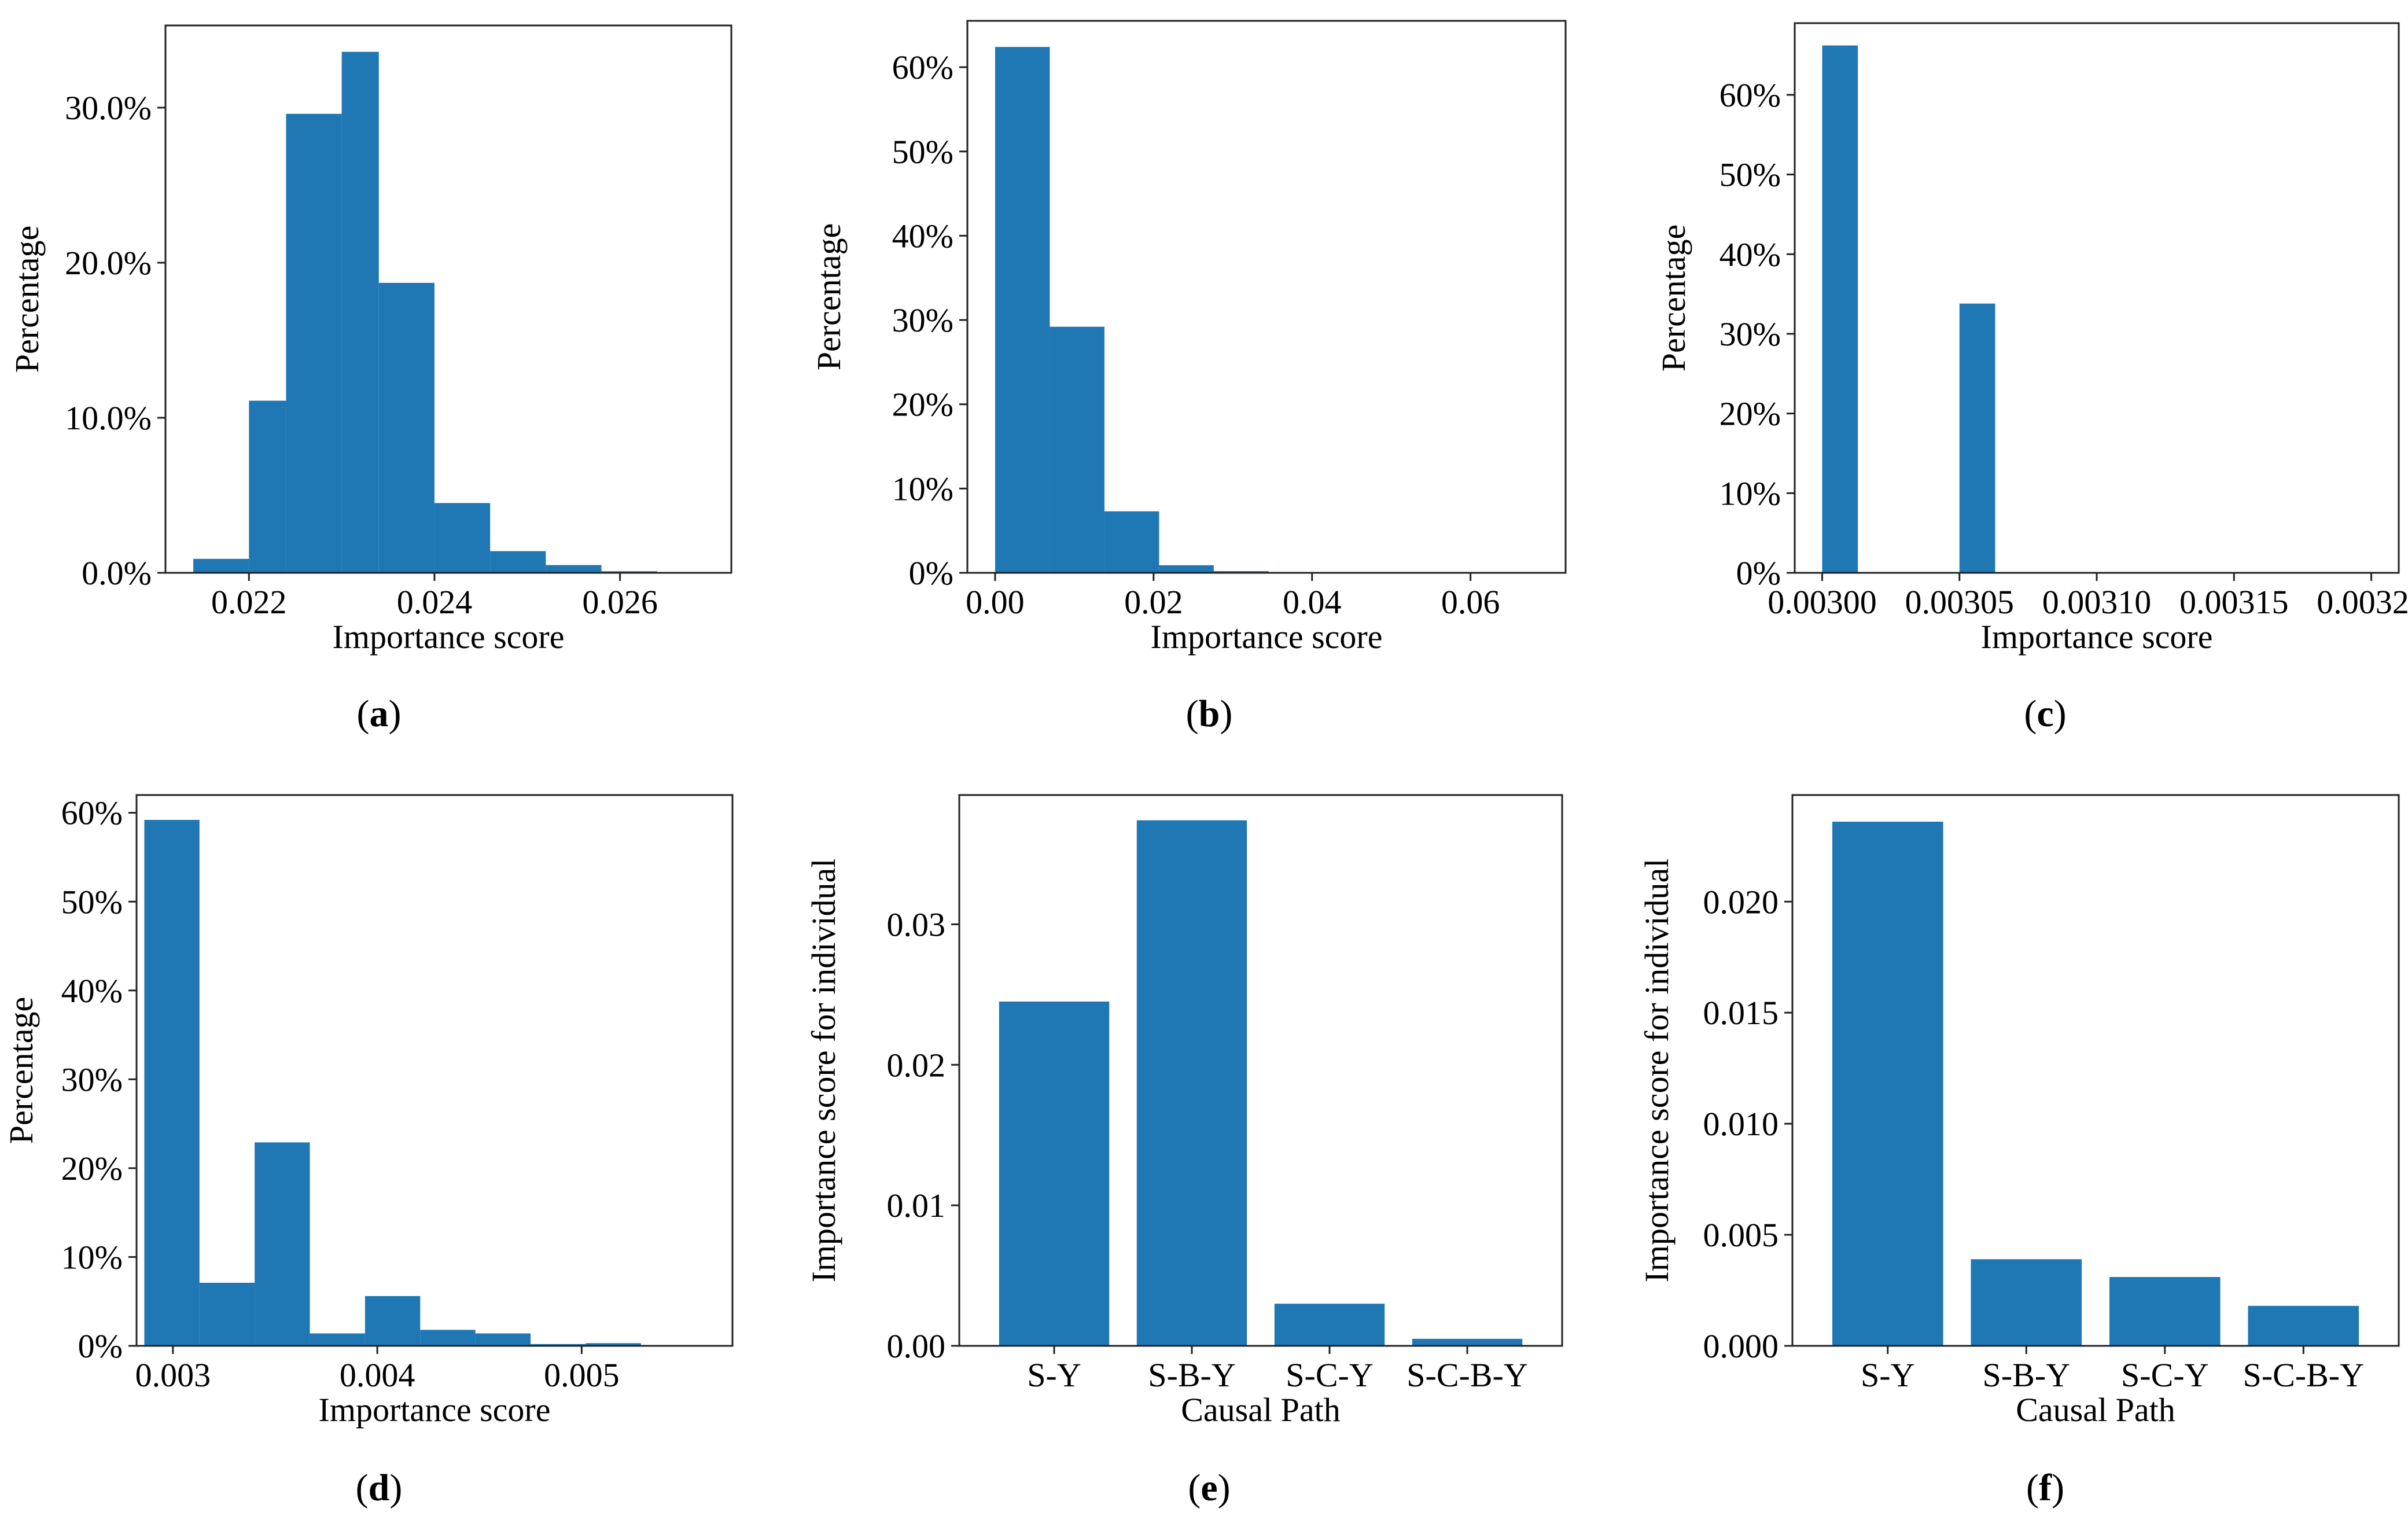 Image resolution: width=2408 pixels, height=1531 pixels. What do you see at coordinates (2097, 602) in the screenshot?
I see `x-tick-label: 0.00310` at bounding box center [2097, 602].